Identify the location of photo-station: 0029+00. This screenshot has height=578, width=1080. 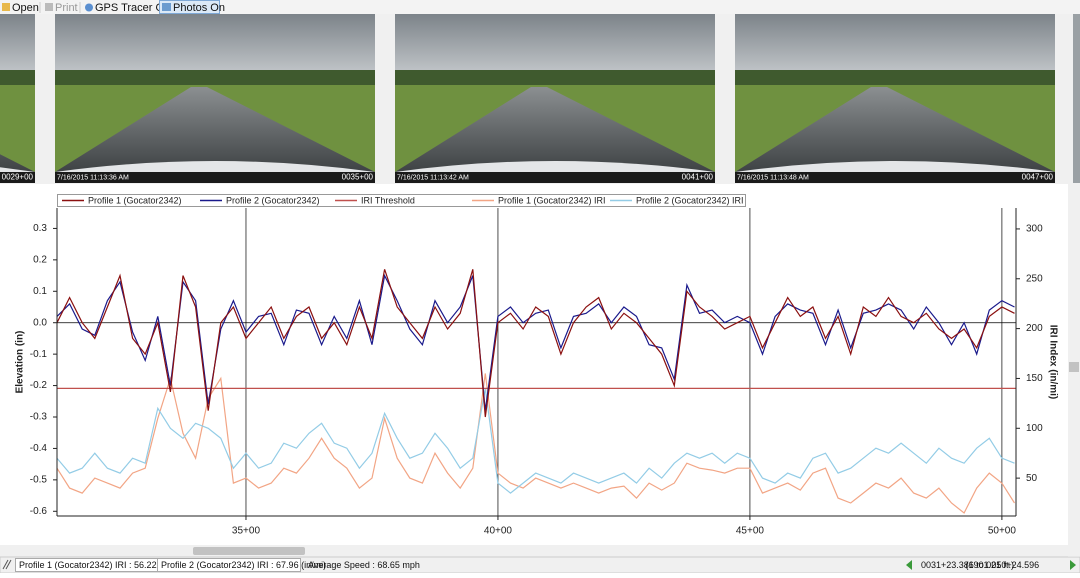
(18, 177).